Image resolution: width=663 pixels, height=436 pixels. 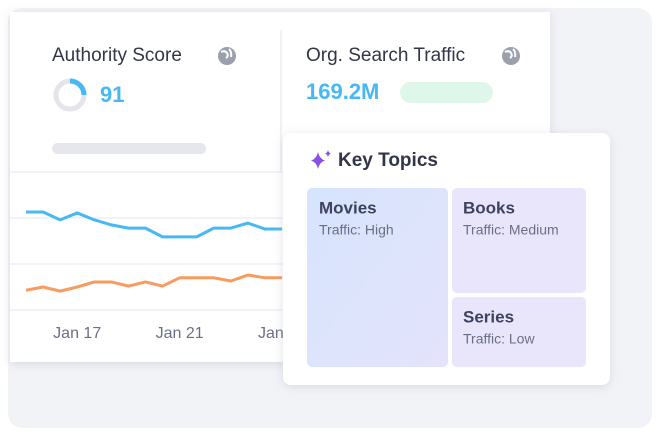 I want to click on card-title: Key Topics, so click(x=388, y=160).